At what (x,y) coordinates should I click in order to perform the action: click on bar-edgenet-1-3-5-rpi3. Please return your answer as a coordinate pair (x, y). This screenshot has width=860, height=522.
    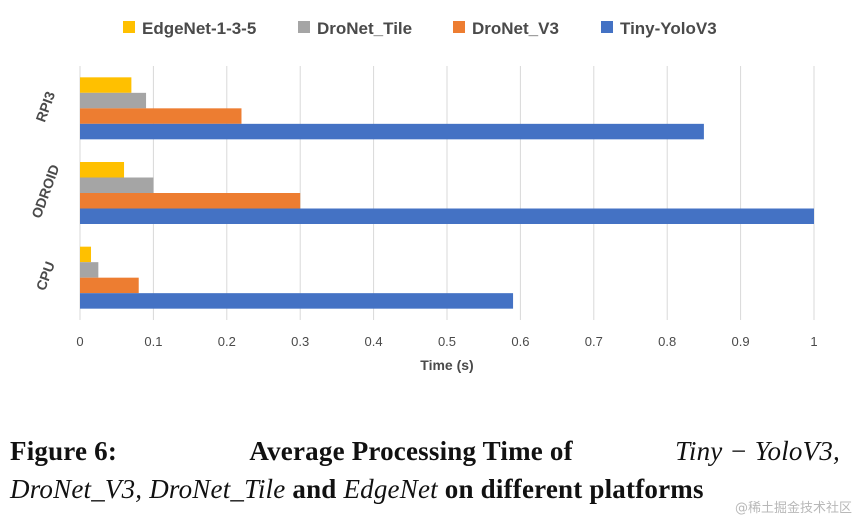
    Looking at the image, I should click on (106, 85).